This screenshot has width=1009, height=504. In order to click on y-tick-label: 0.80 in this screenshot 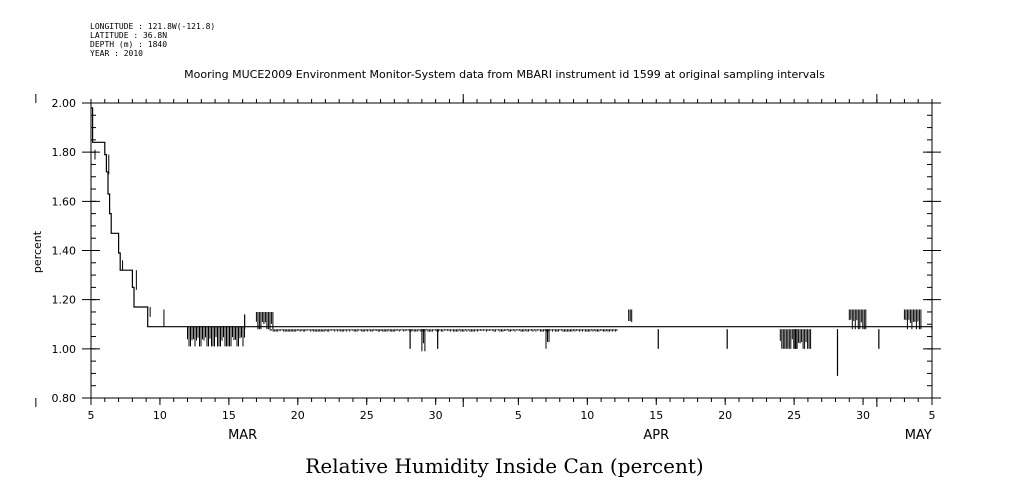, I will do `click(64, 398)`.